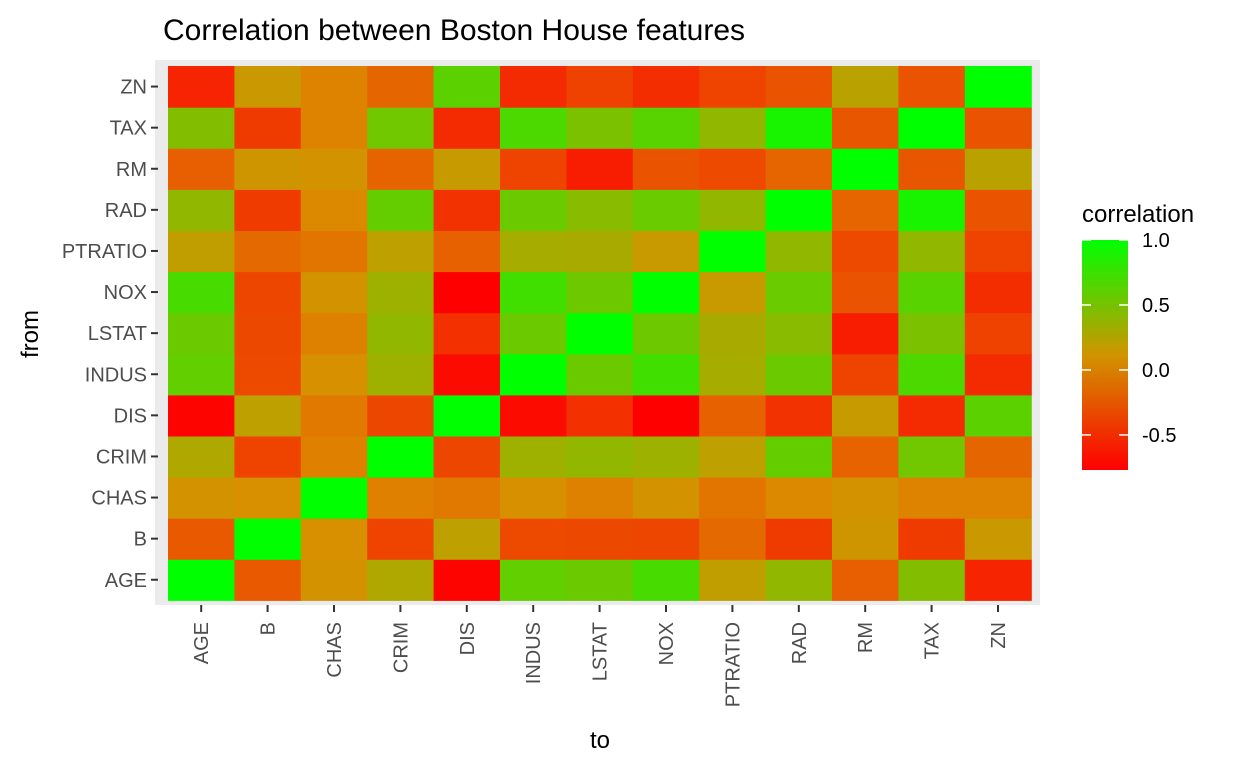 This screenshot has width=1248, height=768. What do you see at coordinates (116, 375) in the screenshot?
I see `y-tick-label: INDUS` at bounding box center [116, 375].